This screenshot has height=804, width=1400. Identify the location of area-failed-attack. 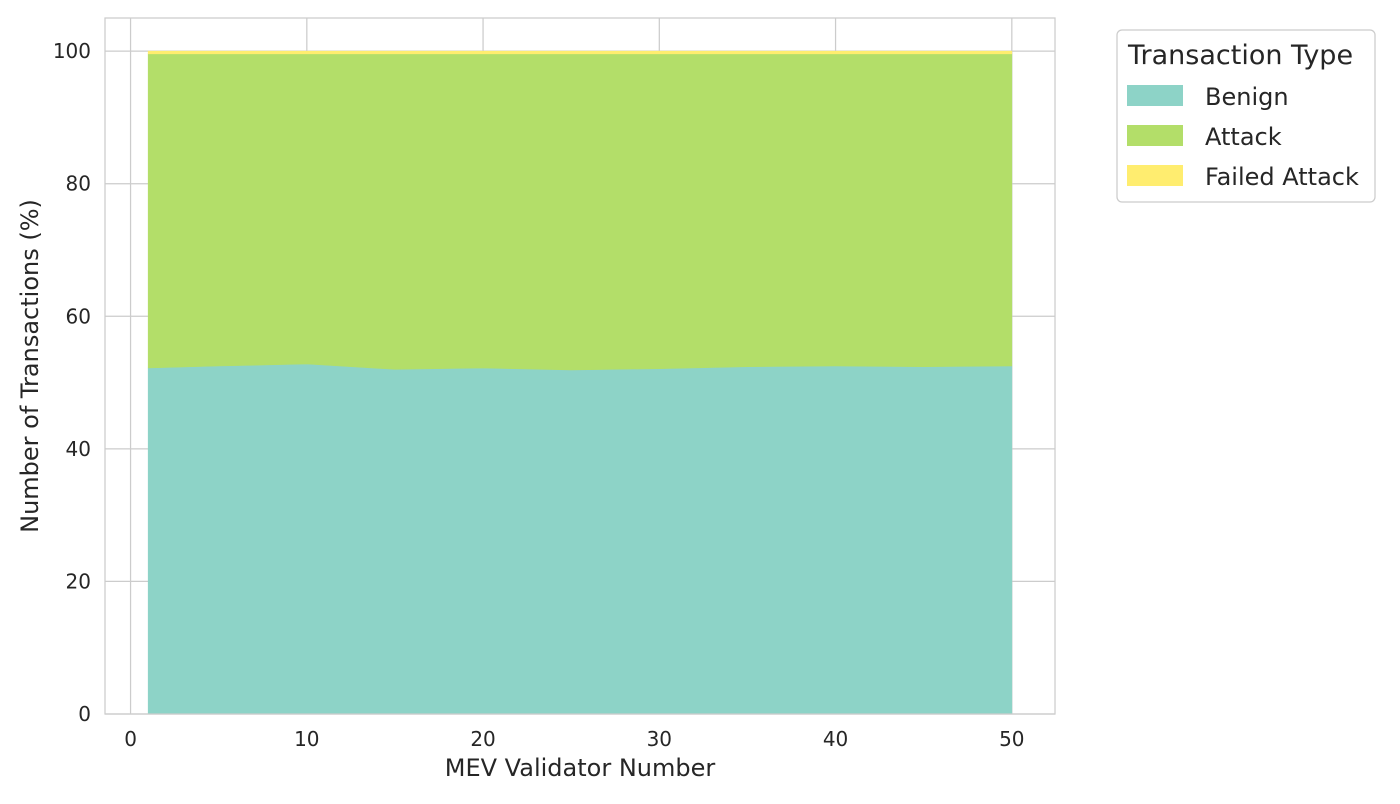
(580, 52).